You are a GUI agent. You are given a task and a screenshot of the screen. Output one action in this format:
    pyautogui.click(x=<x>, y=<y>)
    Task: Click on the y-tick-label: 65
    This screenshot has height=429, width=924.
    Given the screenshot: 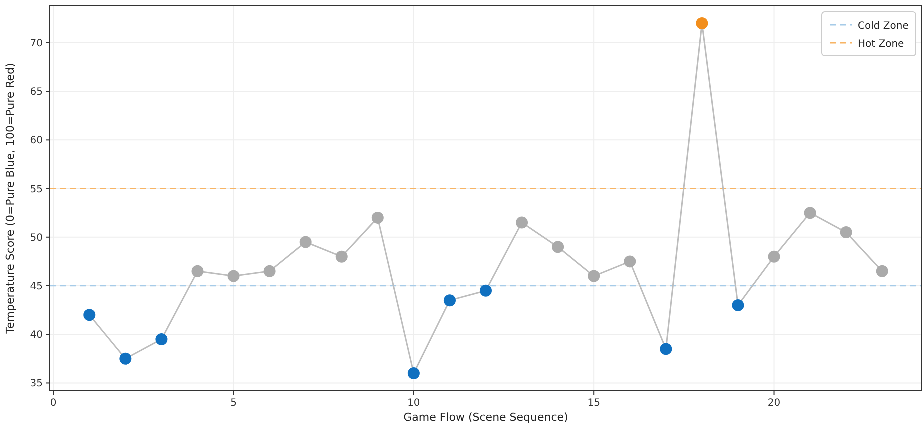 What is the action you would take?
    pyautogui.click(x=36, y=92)
    